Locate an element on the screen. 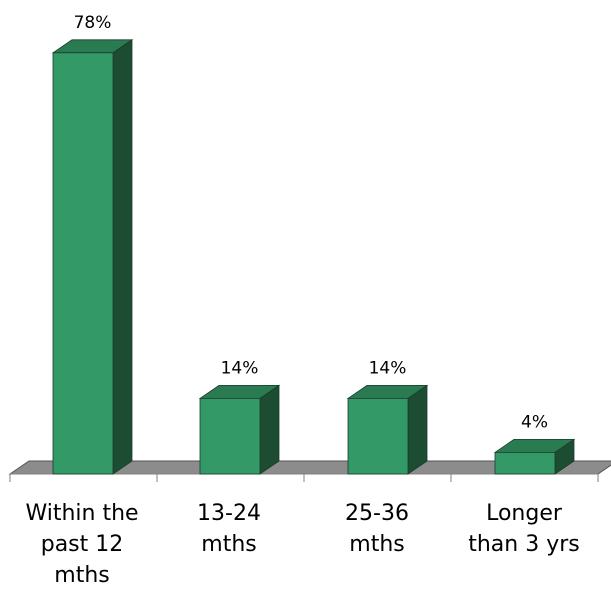  x-tick-label-line: than 3 yrs is located at coordinates (524, 544).